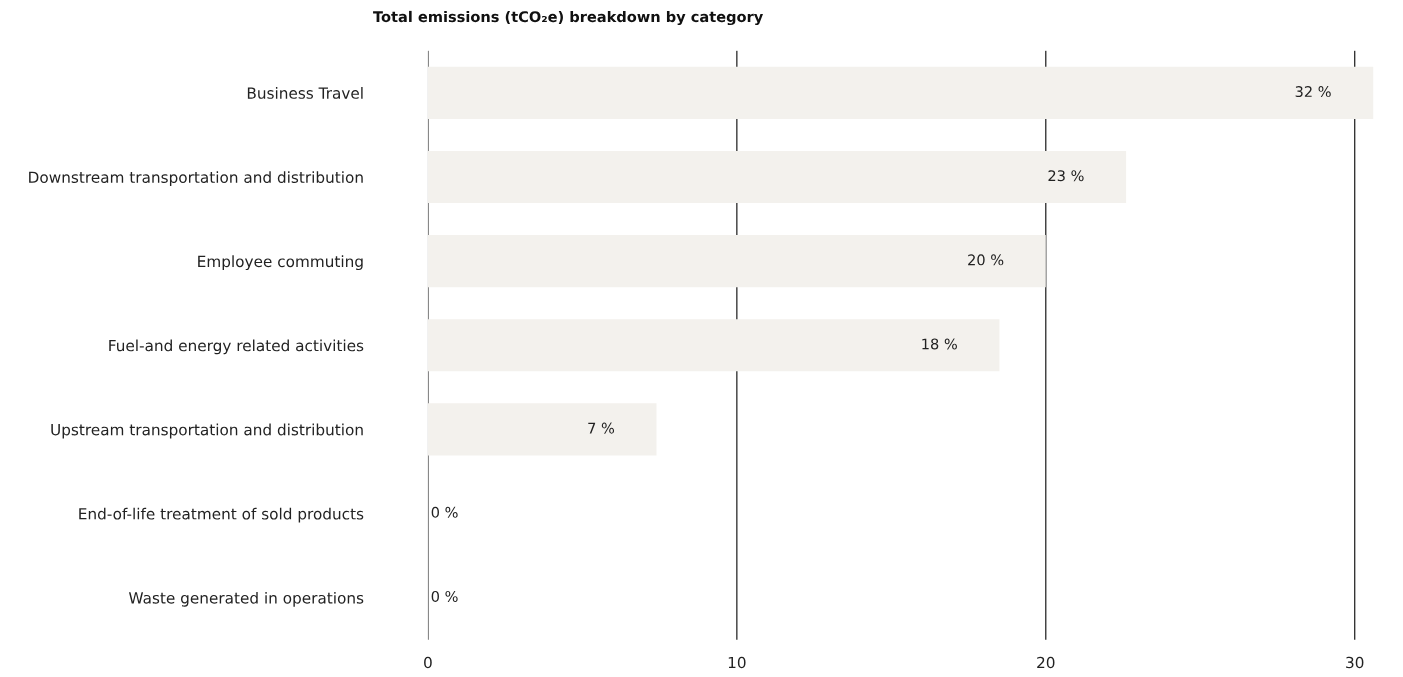 The height and width of the screenshot is (677, 1403). Describe the element at coordinates (305, 93) in the screenshot. I see `y-tick-label: Business Travel` at that location.